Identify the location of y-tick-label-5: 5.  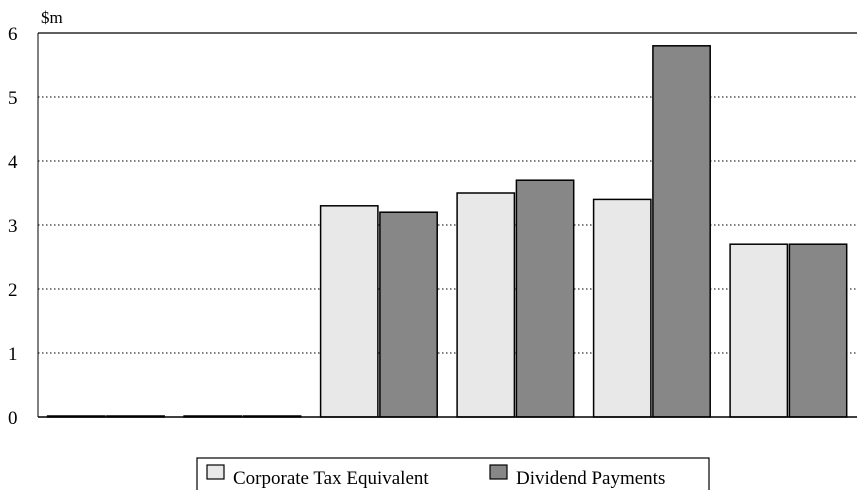
(13, 98).